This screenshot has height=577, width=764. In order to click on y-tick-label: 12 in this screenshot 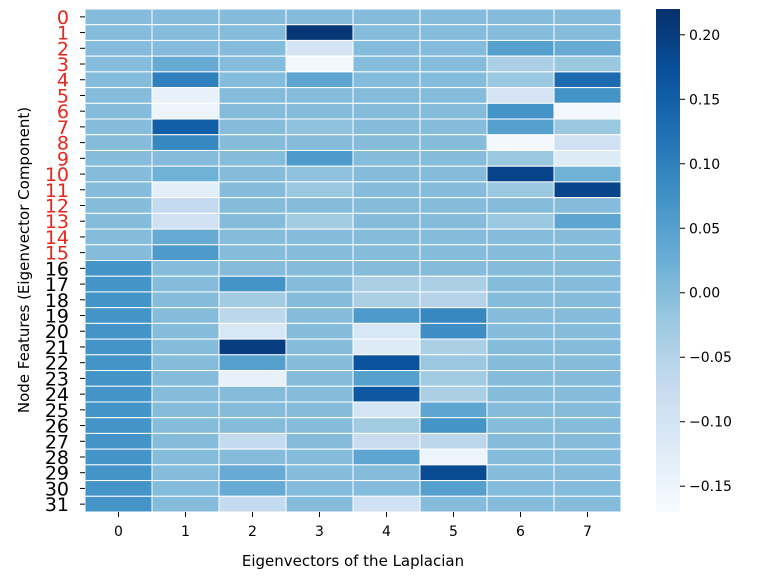, I will do `click(57, 206)`.